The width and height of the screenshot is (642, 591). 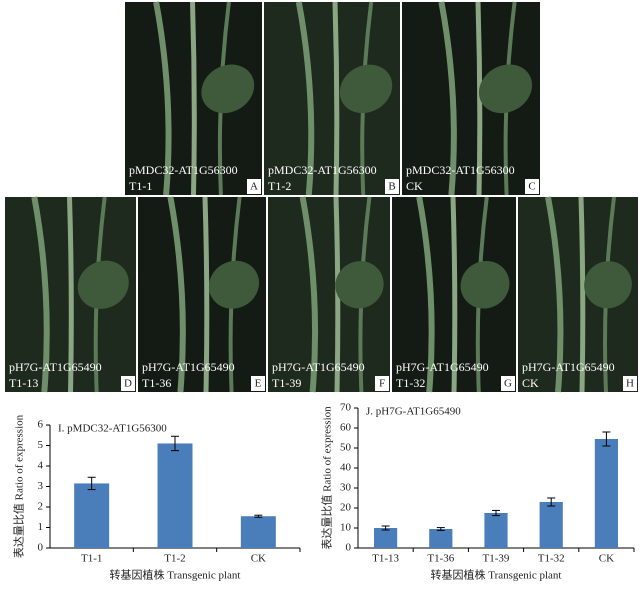 I want to click on x-tick-label: T1-36, so click(x=440, y=559).